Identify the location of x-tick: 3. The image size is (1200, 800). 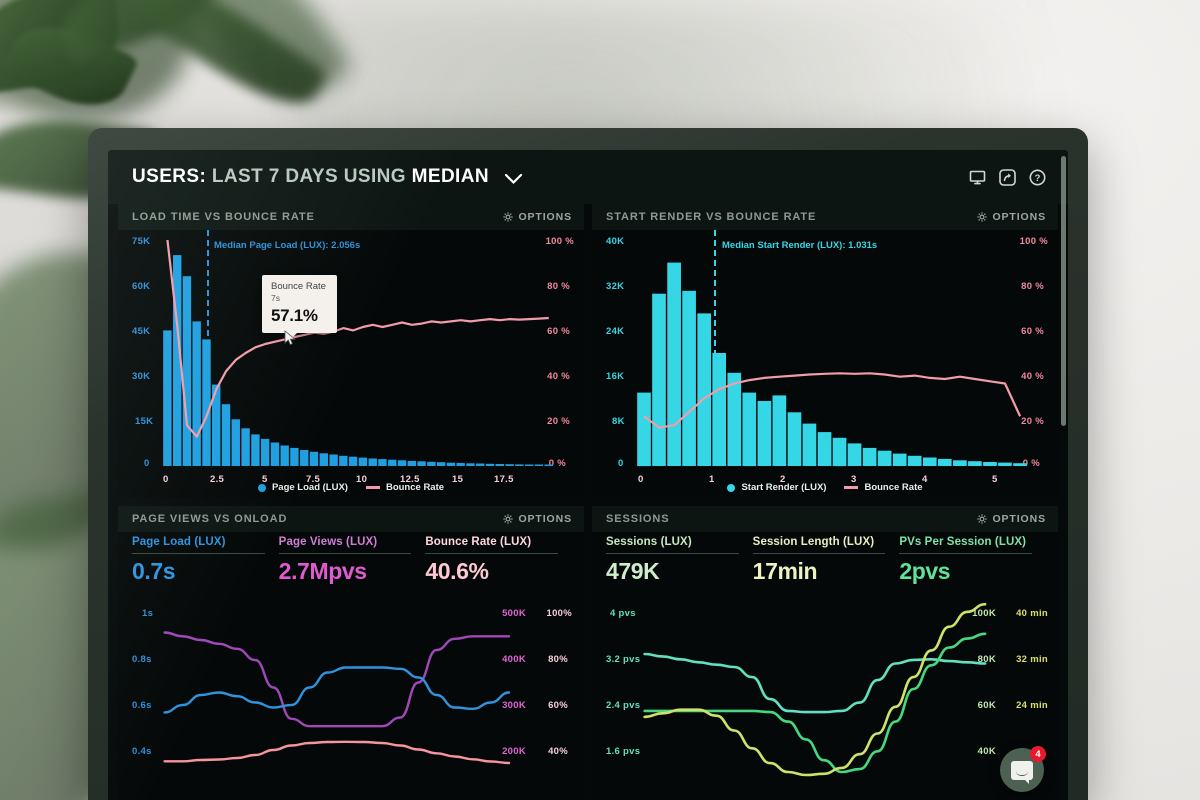
(854, 479).